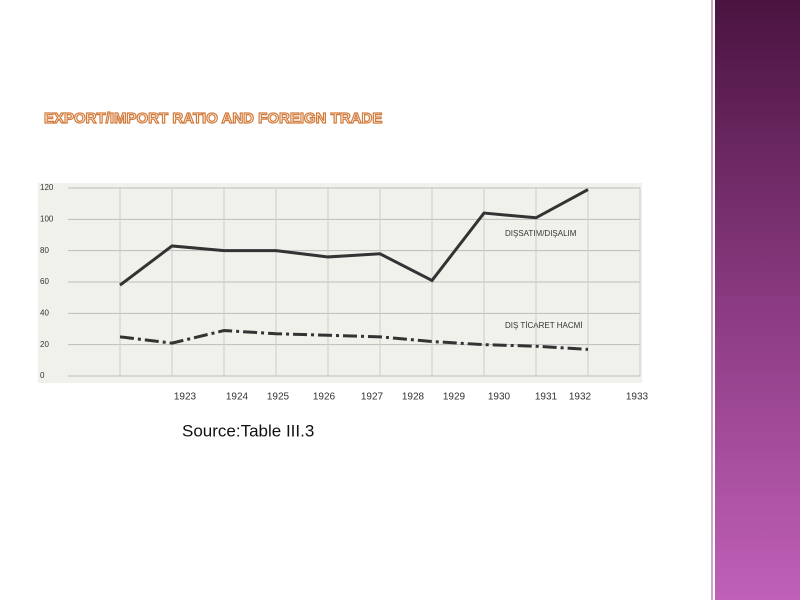  I want to click on y-tick-label: 0, so click(42, 375).